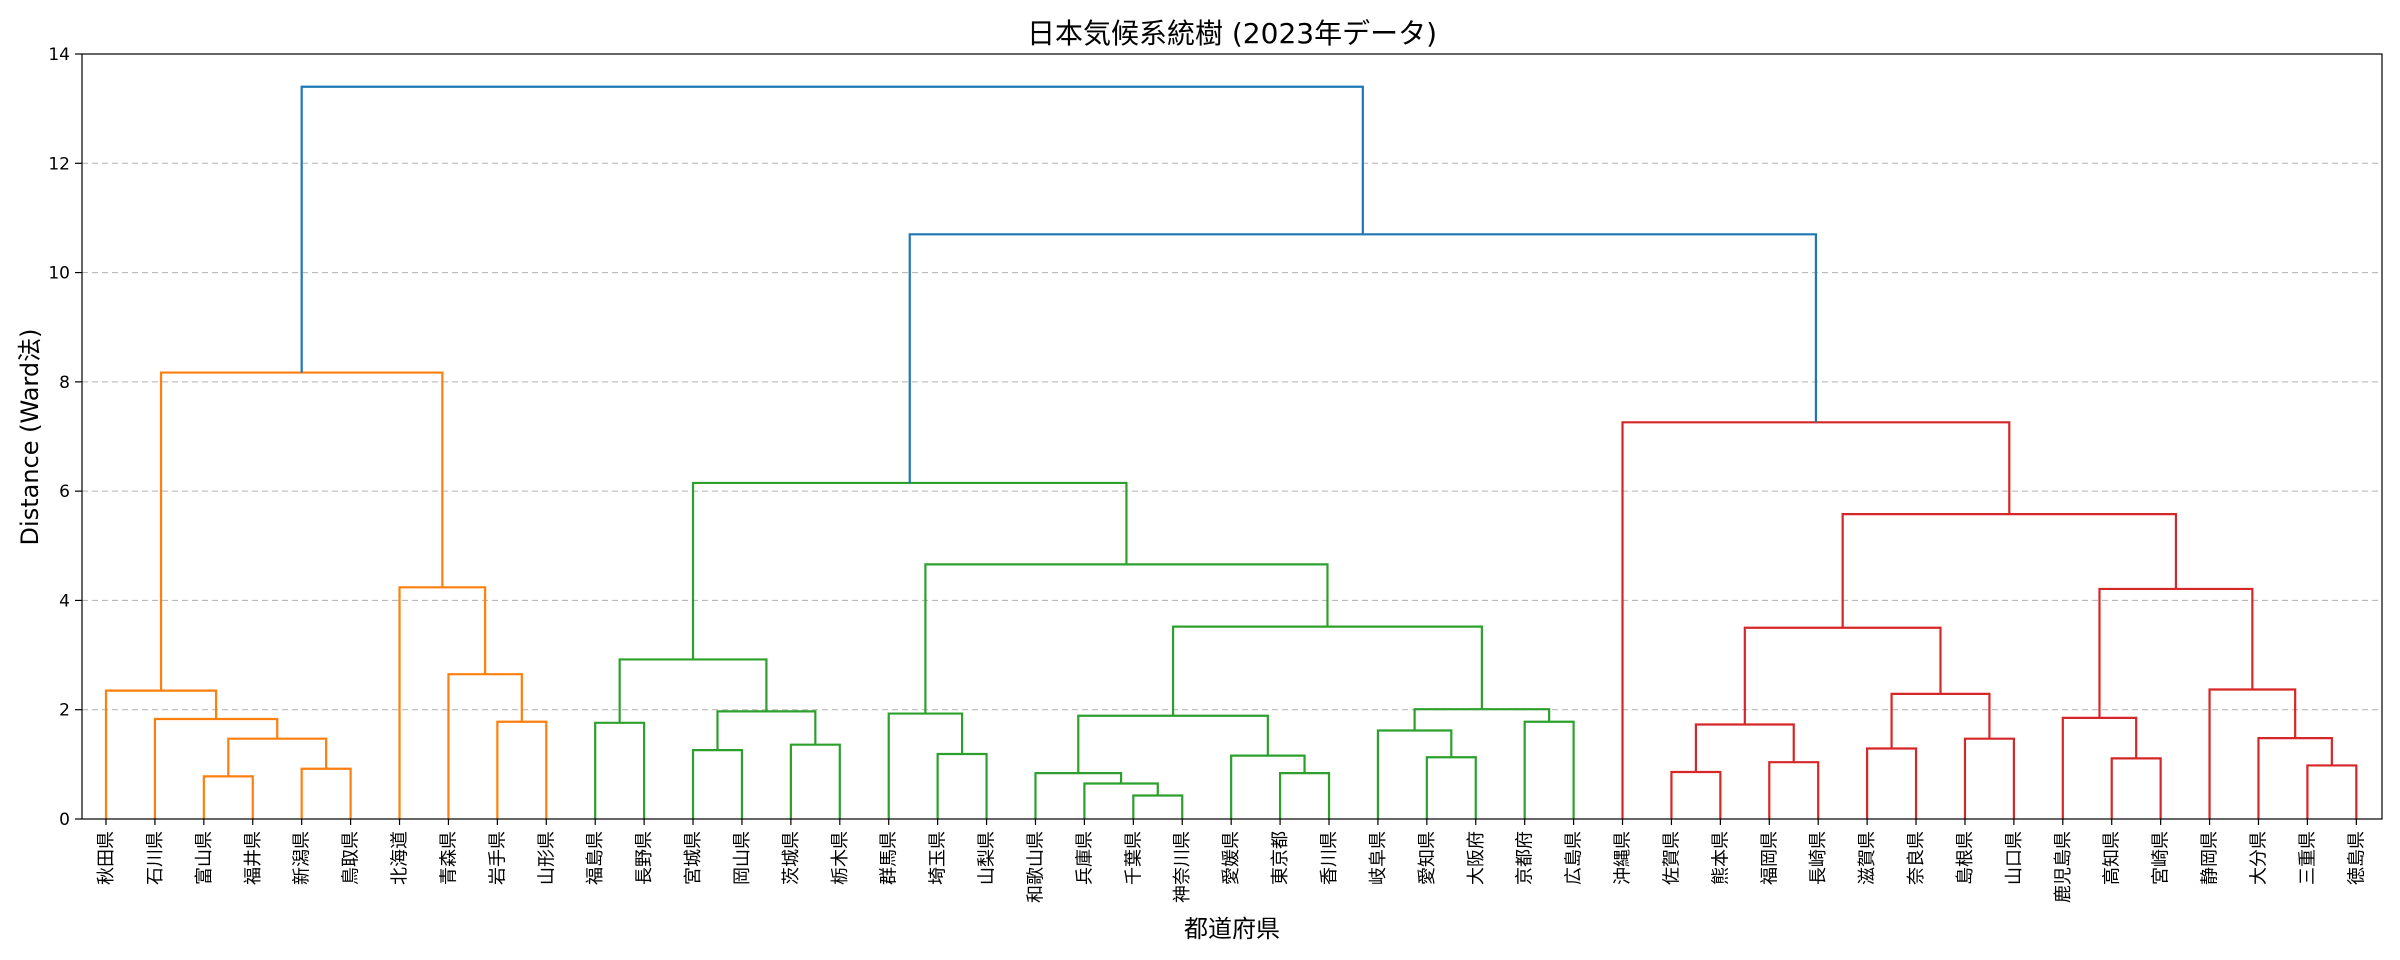 This screenshot has width=2400, height=960. I want to click on leaf-label: 福井県, so click(253, 858).